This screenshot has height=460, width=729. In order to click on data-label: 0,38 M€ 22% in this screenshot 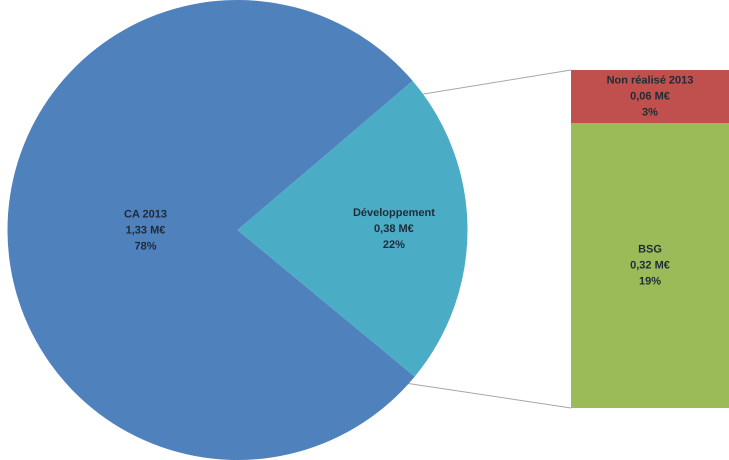, I will do `click(394, 236)`.